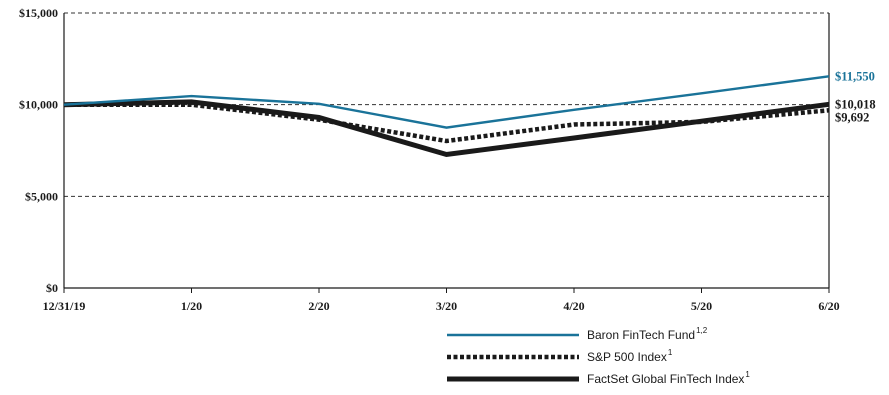 The image size is (889, 395). Describe the element at coordinates (701, 306) in the screenshot. I see `x-tick-label: 5/20` at that location.